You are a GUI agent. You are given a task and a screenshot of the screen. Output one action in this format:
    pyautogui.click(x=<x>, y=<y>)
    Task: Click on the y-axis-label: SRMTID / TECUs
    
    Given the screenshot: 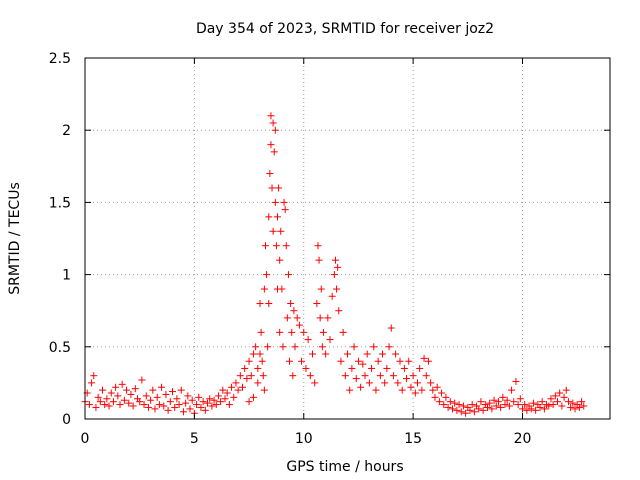 What is the action you would take?
    pyautogui.click(x=15, y=238)
    